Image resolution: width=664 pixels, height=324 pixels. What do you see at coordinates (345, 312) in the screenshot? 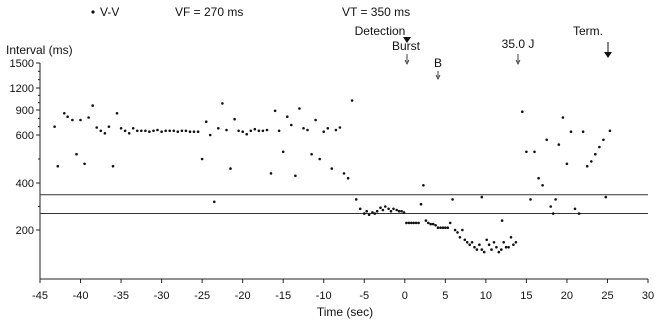
I see `x-axis-label: Time (sec)` at bounding box center [345, 312].